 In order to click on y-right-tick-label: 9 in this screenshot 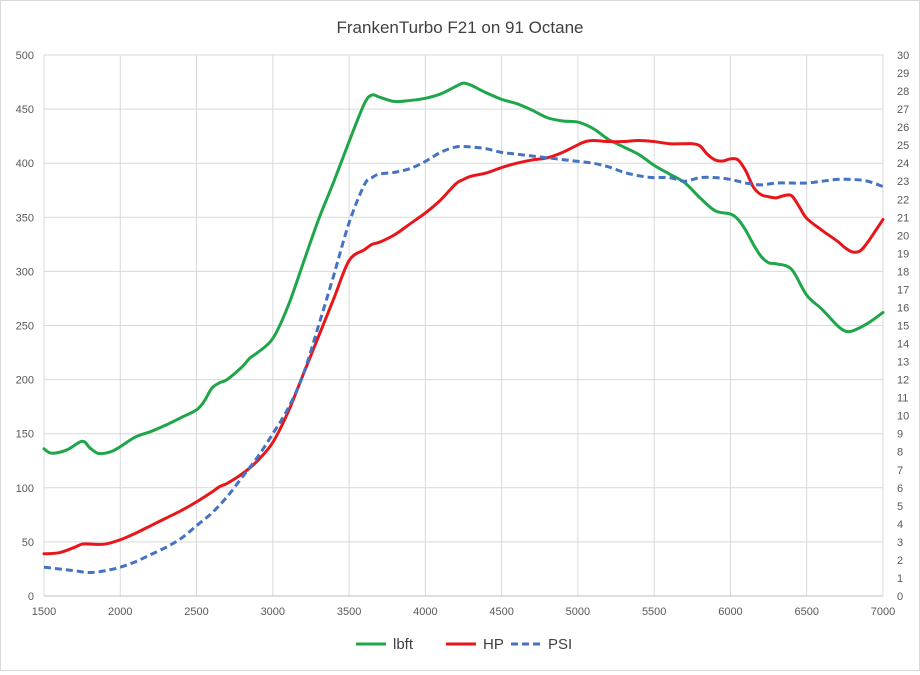, I will do `click(900, 435)`.